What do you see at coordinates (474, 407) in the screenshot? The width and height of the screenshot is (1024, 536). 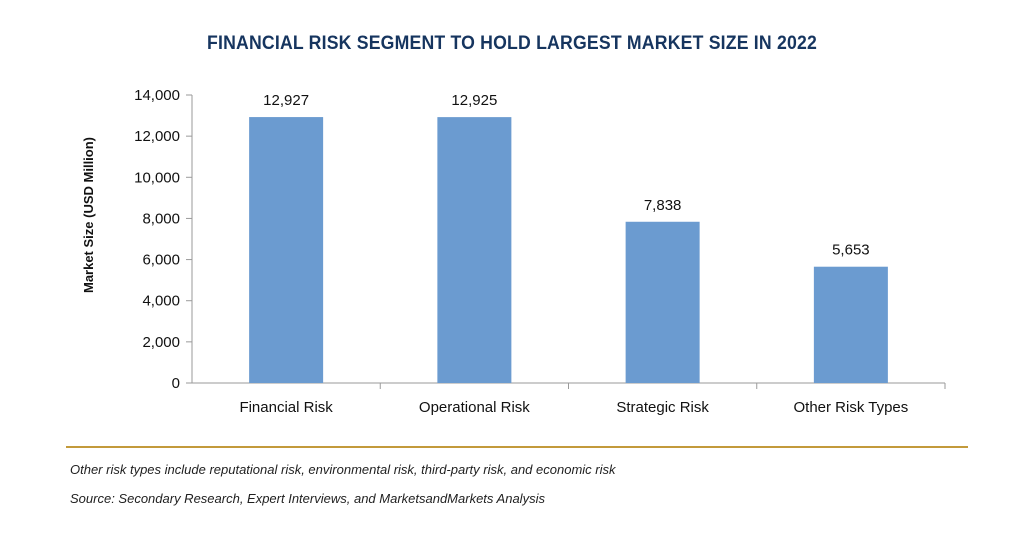 I see `category-label: Operational Risk` at bounding box center [474, 407].